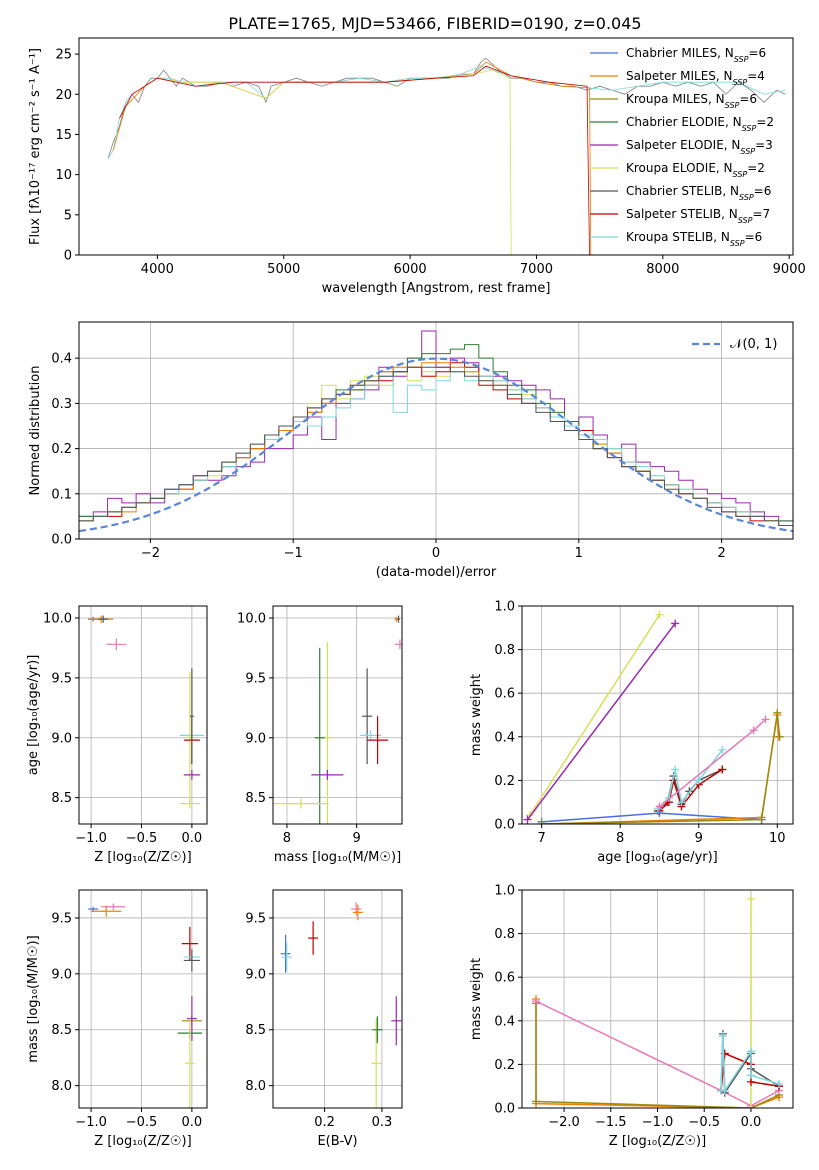  What do you see at coordinates (150, 553) in the screenshot?
I see `x-tick-label: −2` at bounding box center [150, 553].